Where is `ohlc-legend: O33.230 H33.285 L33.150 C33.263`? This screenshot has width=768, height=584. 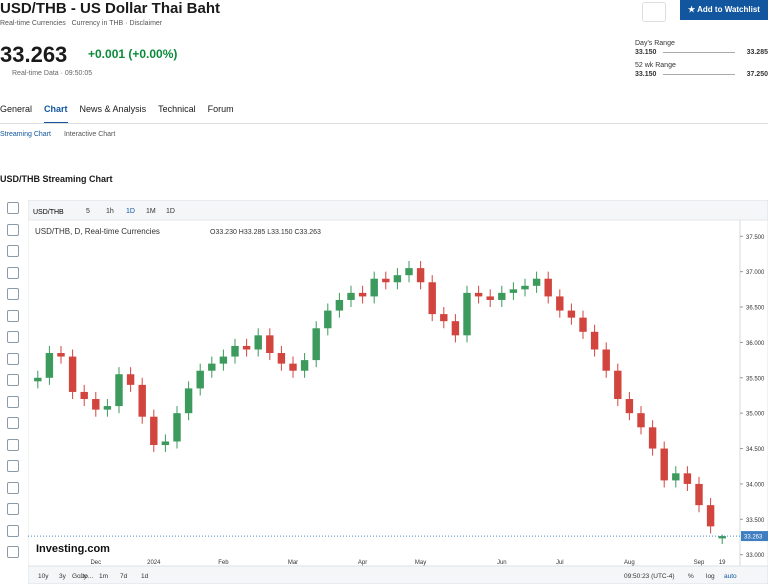 ohlc-legend: O33.230 H33.285 L33.150 C33.263 is located at coordinates (265, 232).